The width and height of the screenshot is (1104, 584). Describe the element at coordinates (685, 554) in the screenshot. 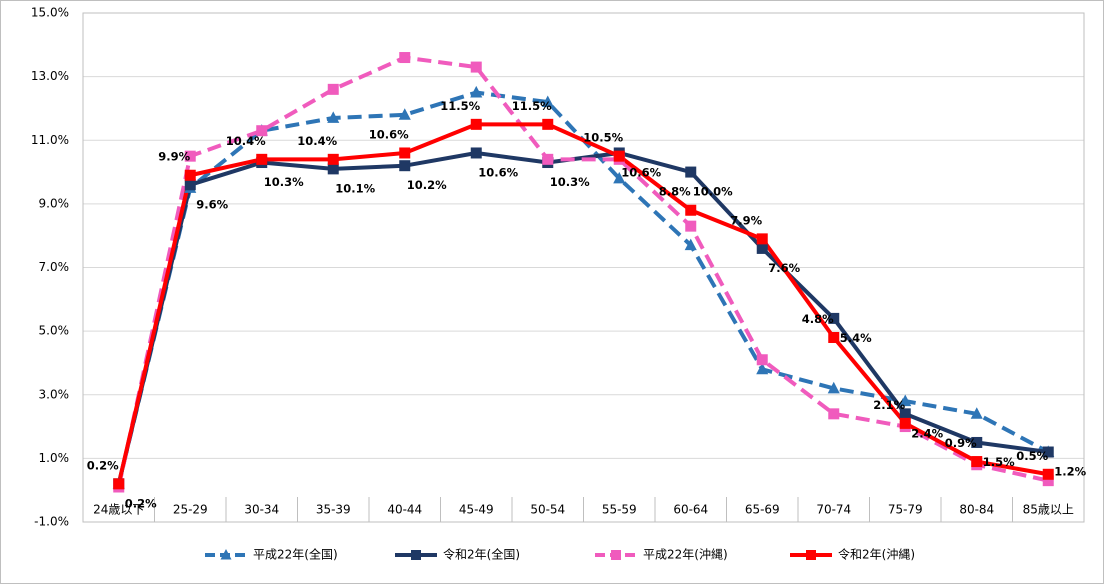

I see `legend-label: 平成22年(沖縄)` at that location.